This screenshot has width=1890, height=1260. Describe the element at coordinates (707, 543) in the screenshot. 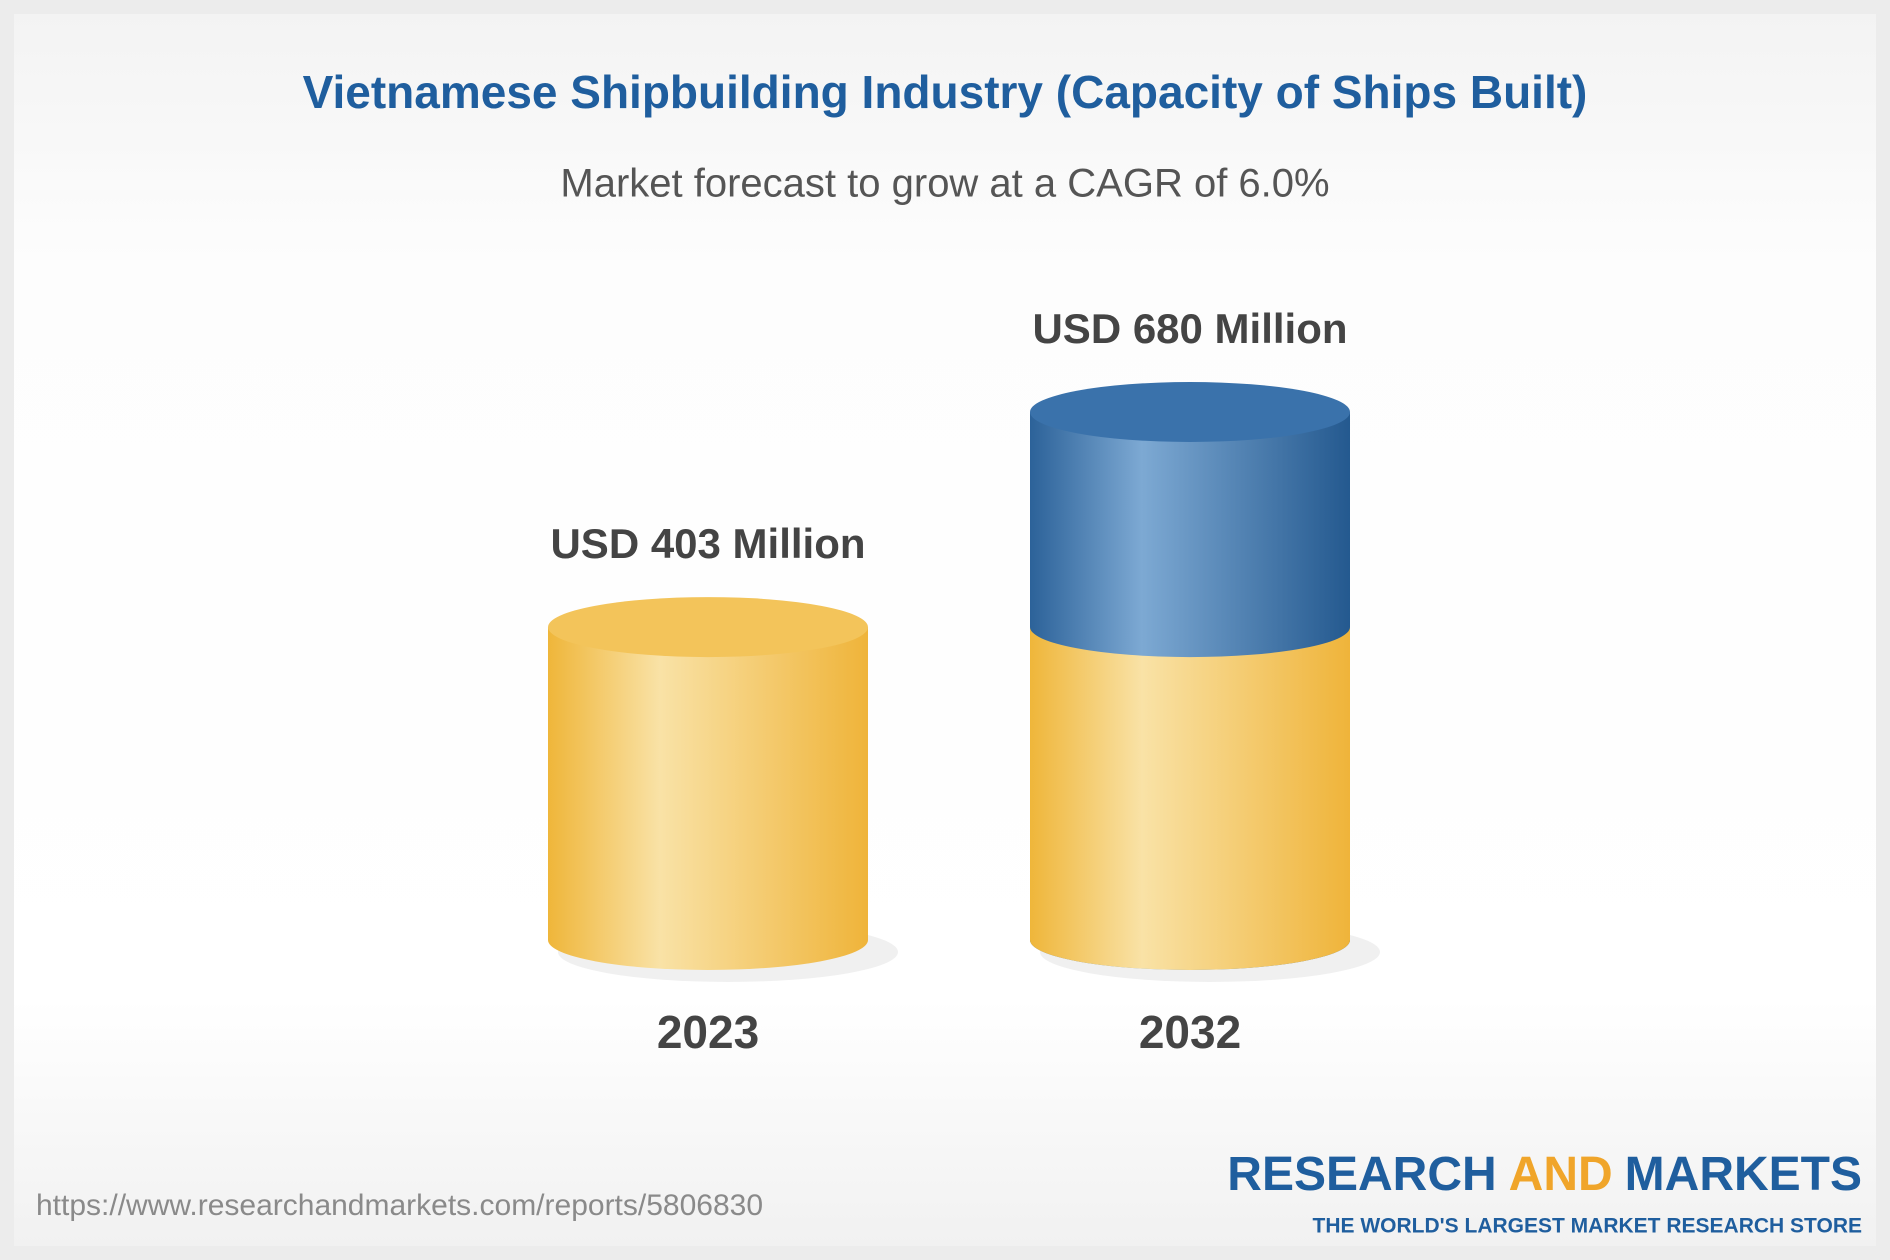

I see `value-label: USD 403 Million` at that location.